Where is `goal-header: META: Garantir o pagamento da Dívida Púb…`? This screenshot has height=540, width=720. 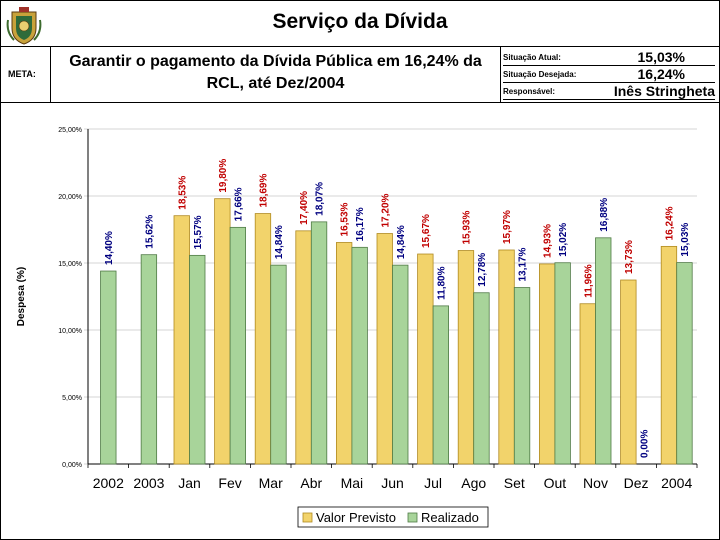 goal-header: META: Garantir o pagamento da Dívida Púb… is located at coordinates (359, 74).